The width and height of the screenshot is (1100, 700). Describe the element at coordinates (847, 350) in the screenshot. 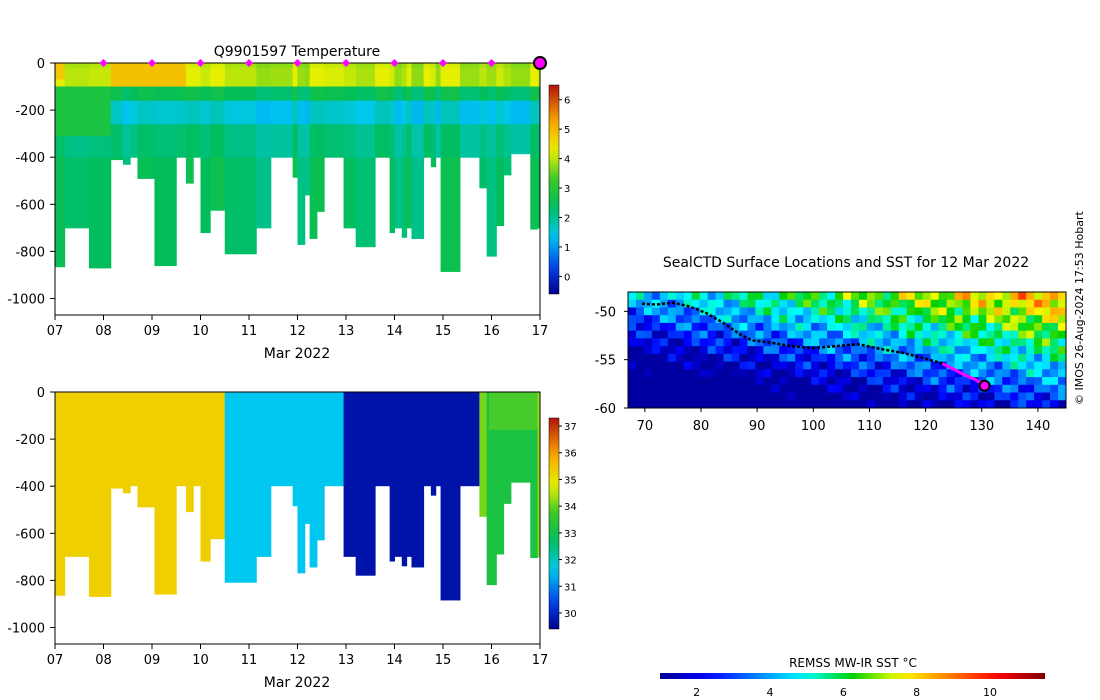

I see `map-axes-frame` at that location.